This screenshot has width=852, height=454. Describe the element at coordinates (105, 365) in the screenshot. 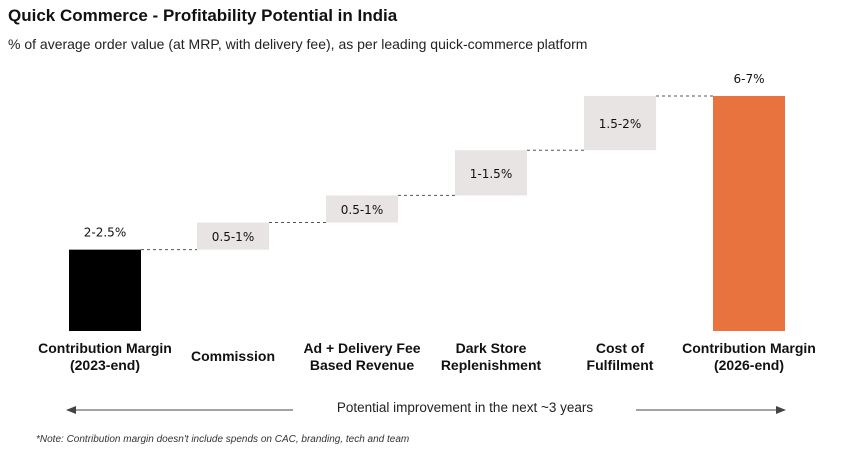

I see `category-label: (2023-end)` at that location.